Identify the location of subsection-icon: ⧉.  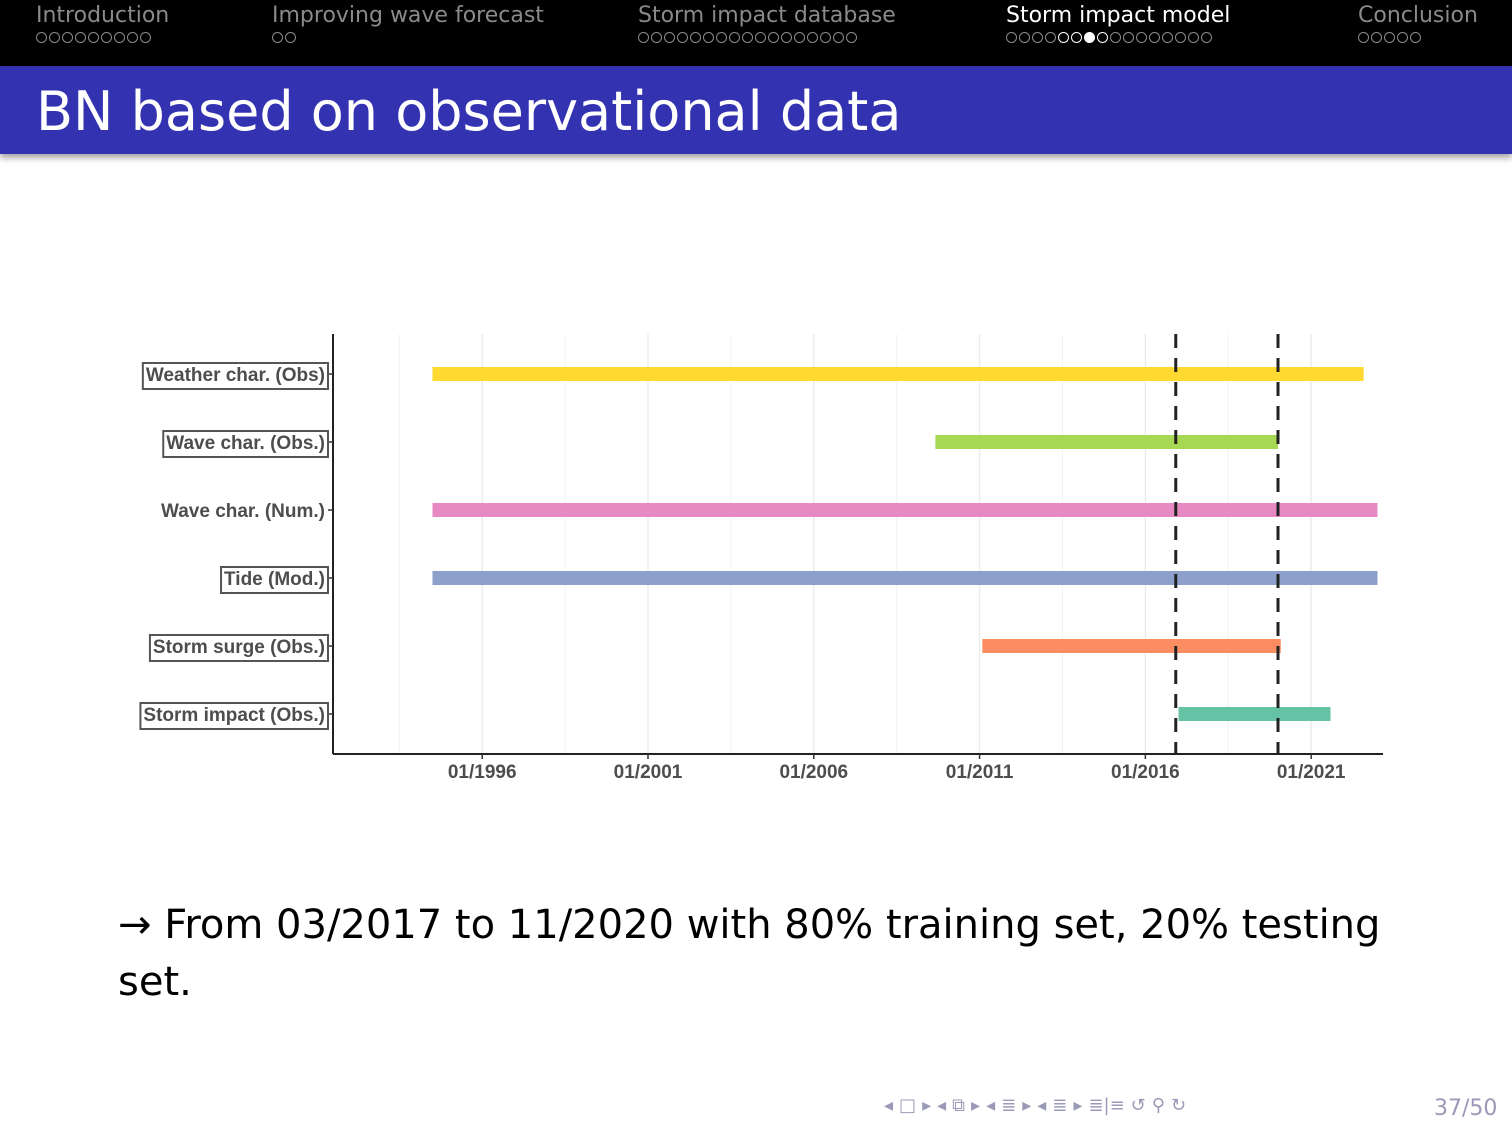
(959, 1105).